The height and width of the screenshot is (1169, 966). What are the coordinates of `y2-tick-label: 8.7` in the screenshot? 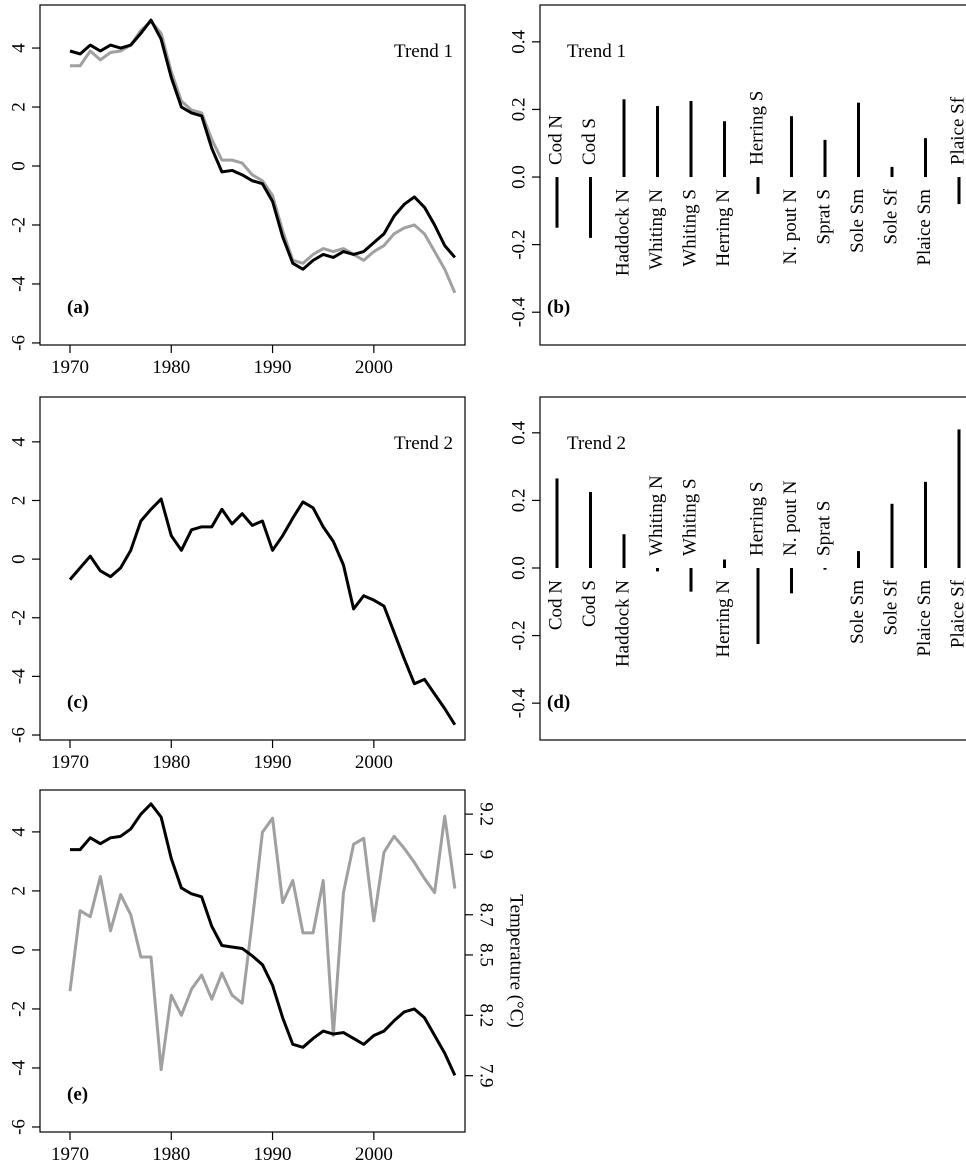 It's located at (486, 915).